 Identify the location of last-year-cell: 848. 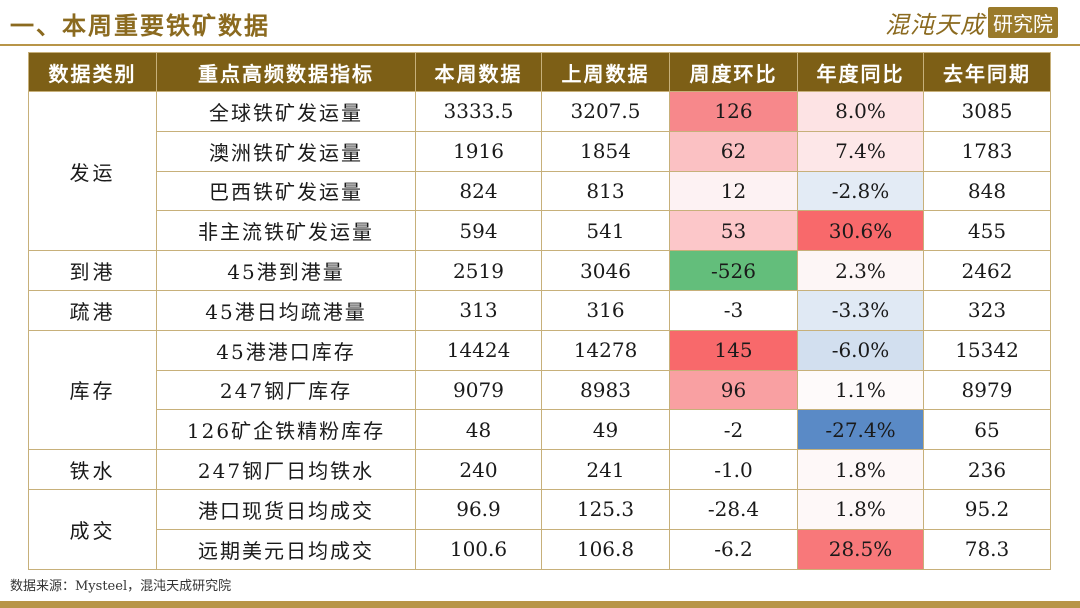
(987, 191).